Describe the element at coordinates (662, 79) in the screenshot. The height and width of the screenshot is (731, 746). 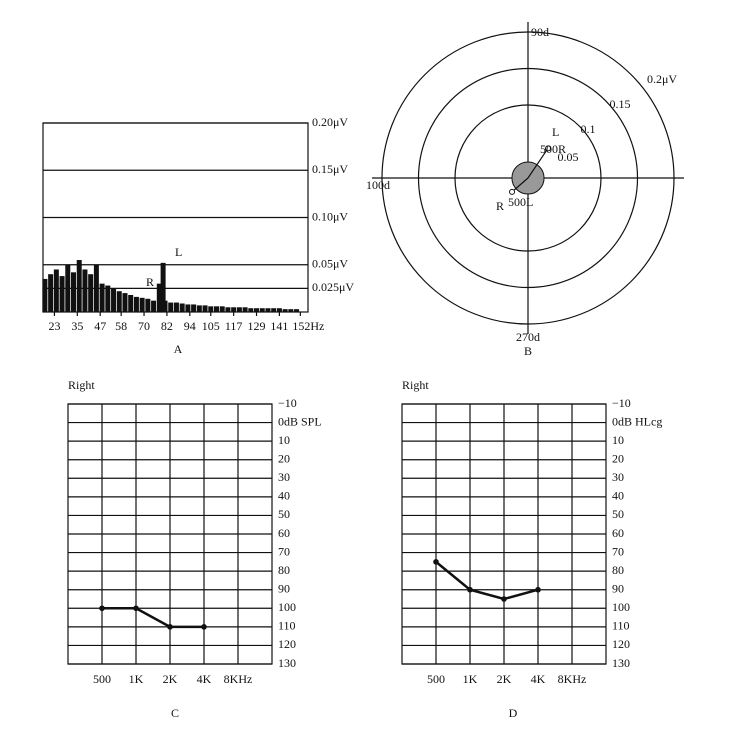
I see `r-tick-label: 0.2μV` at that location.